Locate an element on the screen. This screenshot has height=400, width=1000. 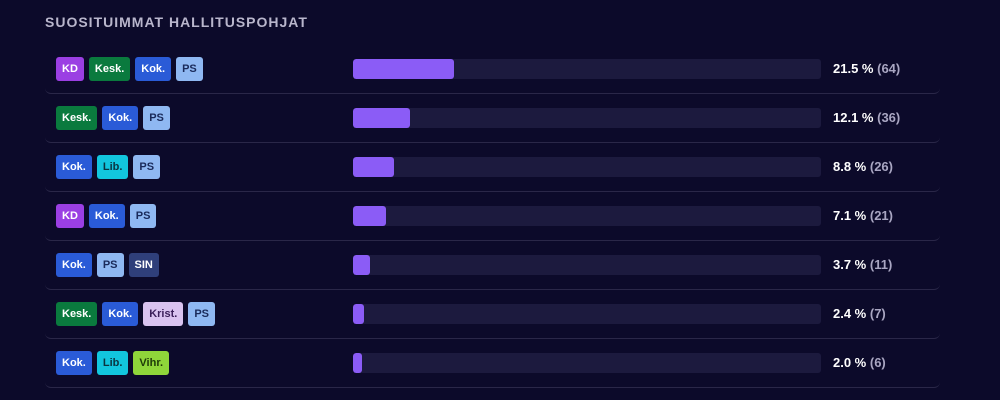
count-label: (6) is located at coordinates (877, 362).